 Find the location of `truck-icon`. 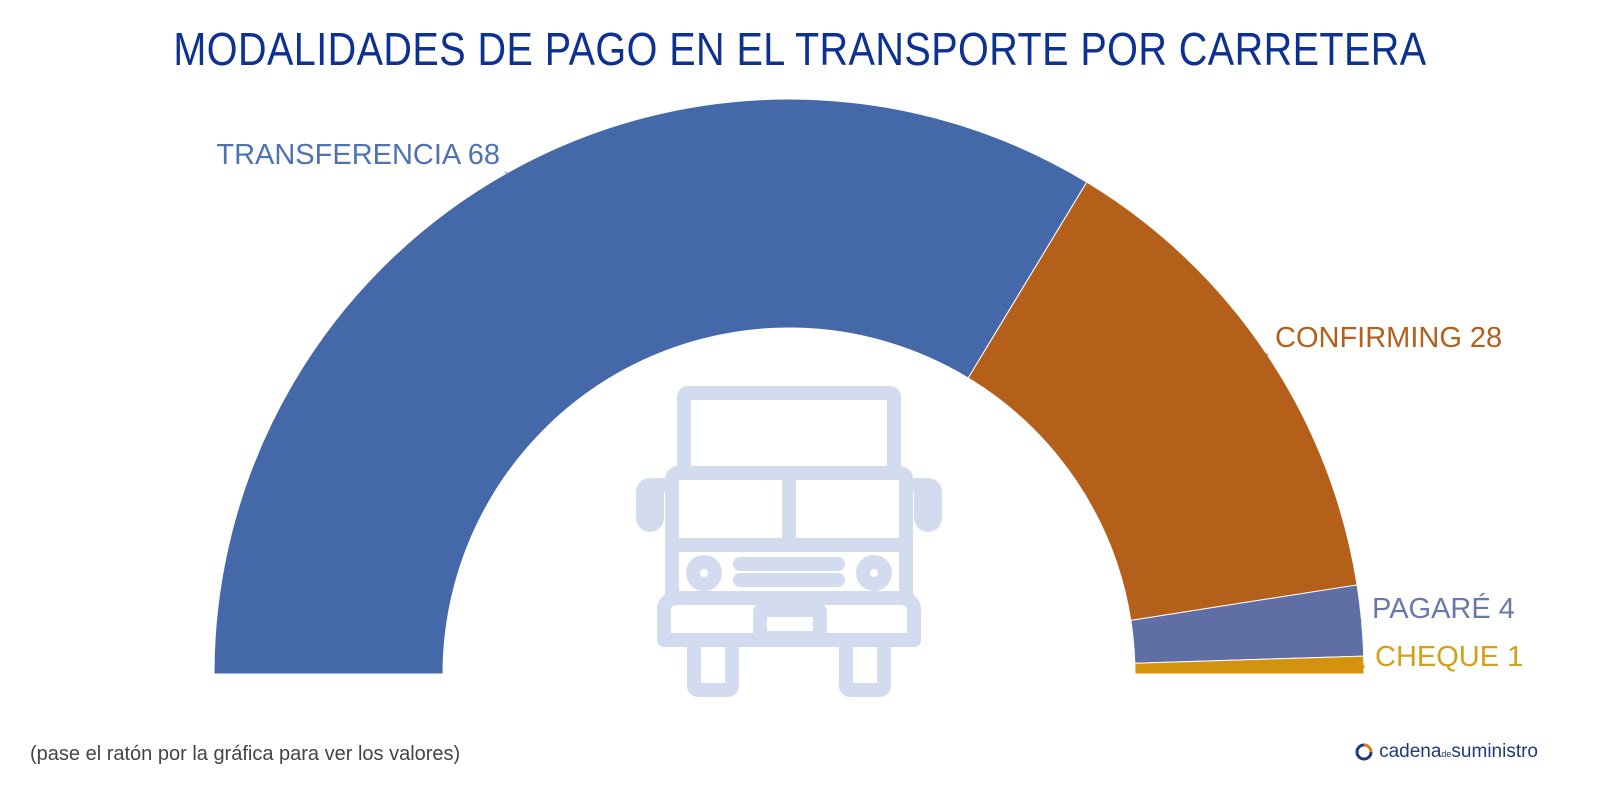

truck-icon is located at coordinates (789, 541).